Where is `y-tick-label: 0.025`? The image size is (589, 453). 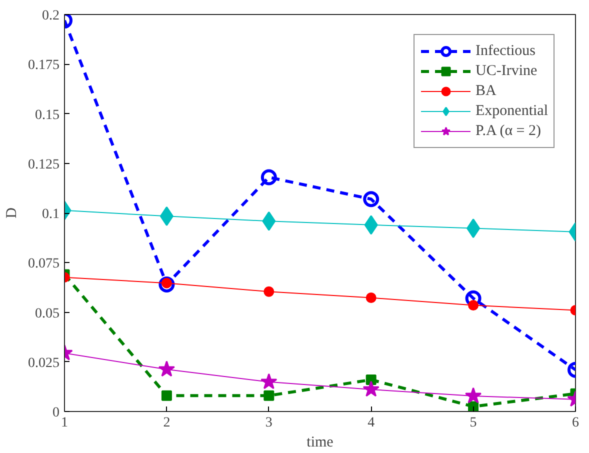
y-tick-label: 0.025 is located at coordinates (44, 363).